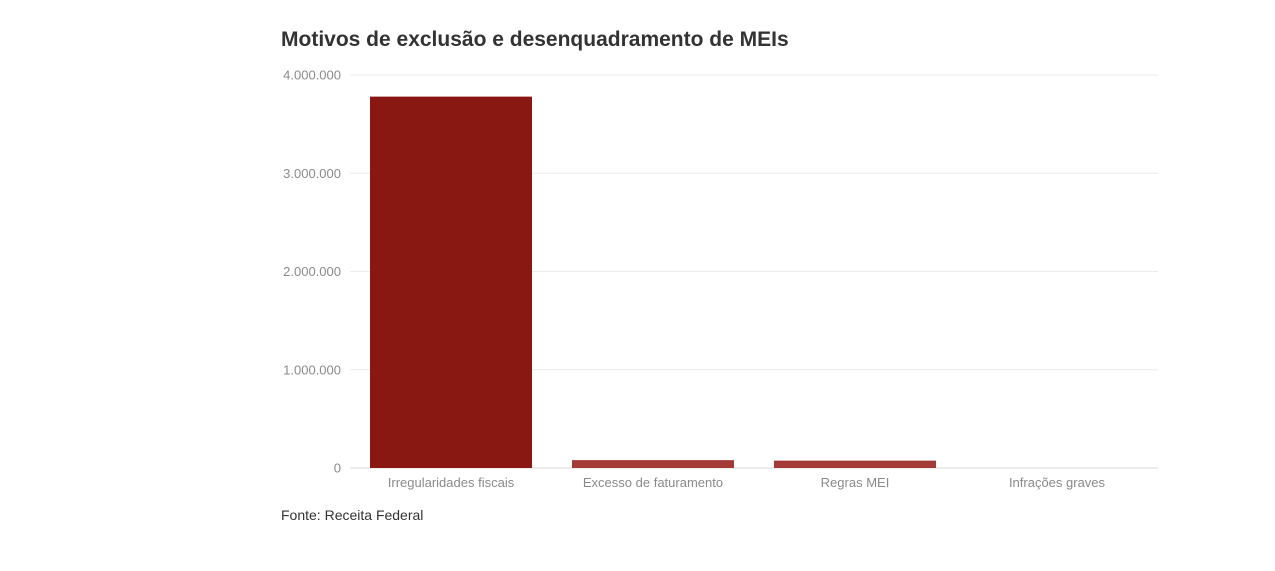  Describe the element at coordinates (1057, 482) in the screenshot. I see `x-tick-label: Infrações graves` at that location.